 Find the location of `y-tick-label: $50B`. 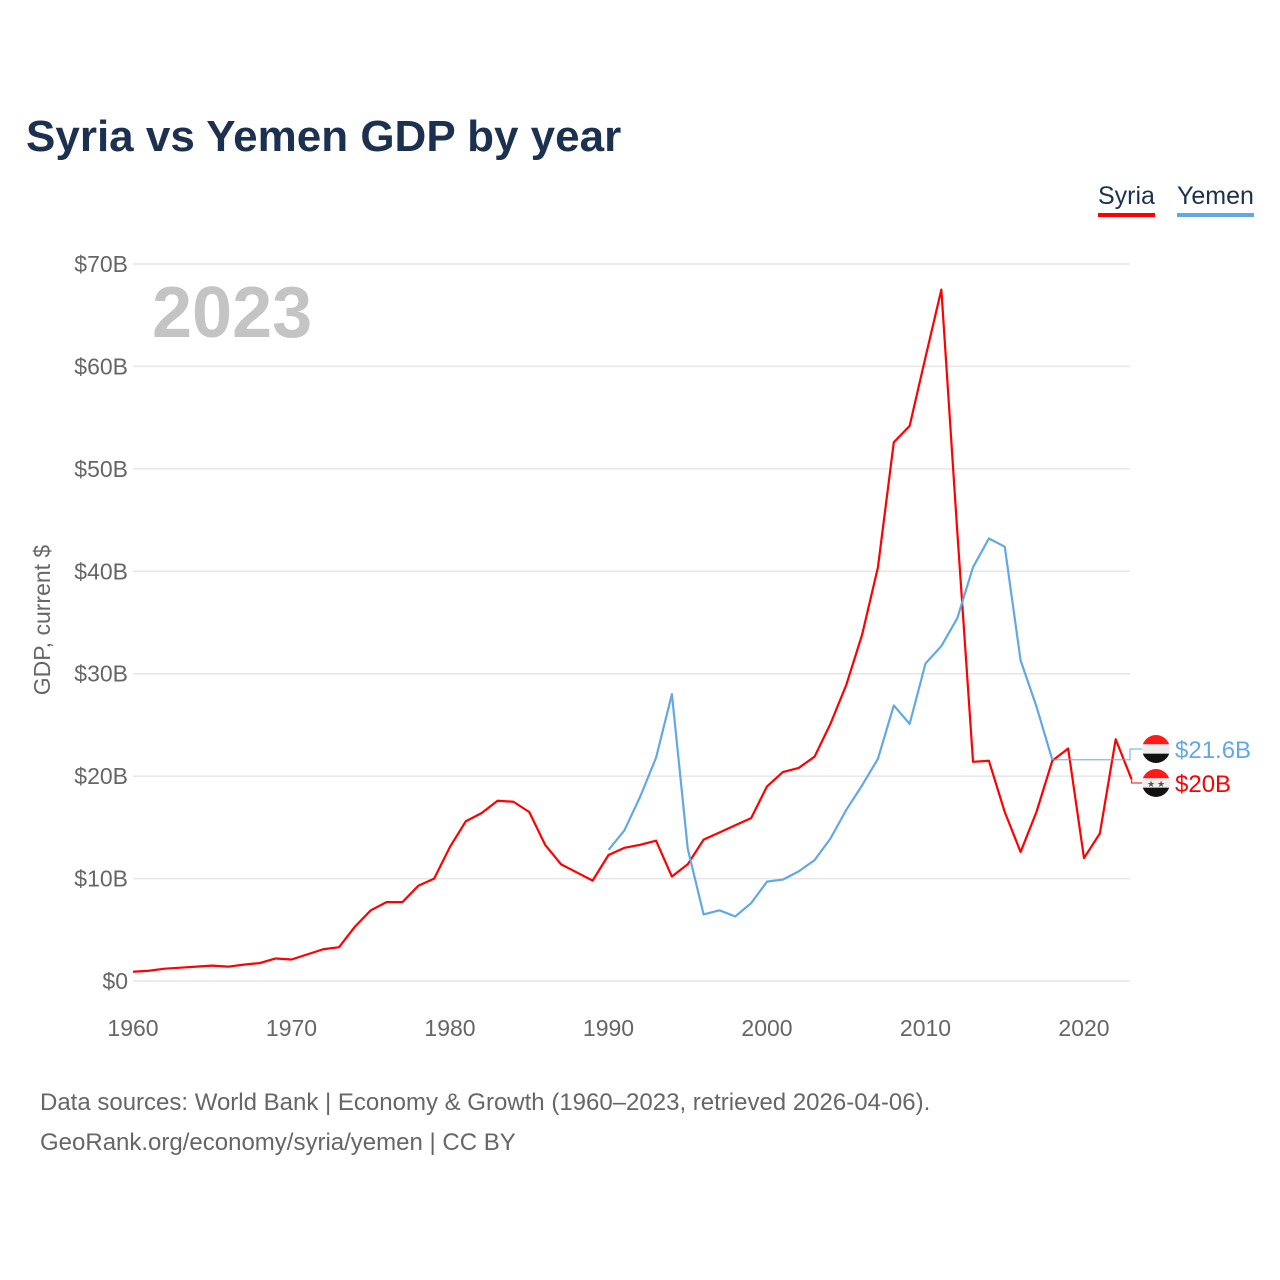

y-tick-label: $50B is located at coordinates (101, 469).